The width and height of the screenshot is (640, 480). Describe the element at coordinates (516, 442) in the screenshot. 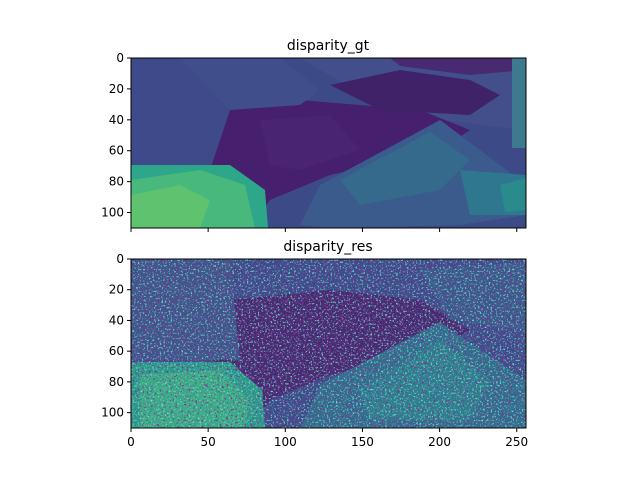

I see `x-tick-label: 250` at that location.